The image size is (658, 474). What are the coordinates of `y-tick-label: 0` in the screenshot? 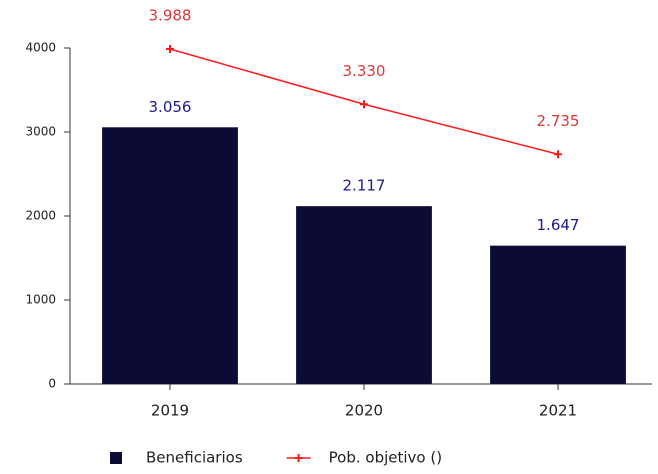 It's located at (52, 384).